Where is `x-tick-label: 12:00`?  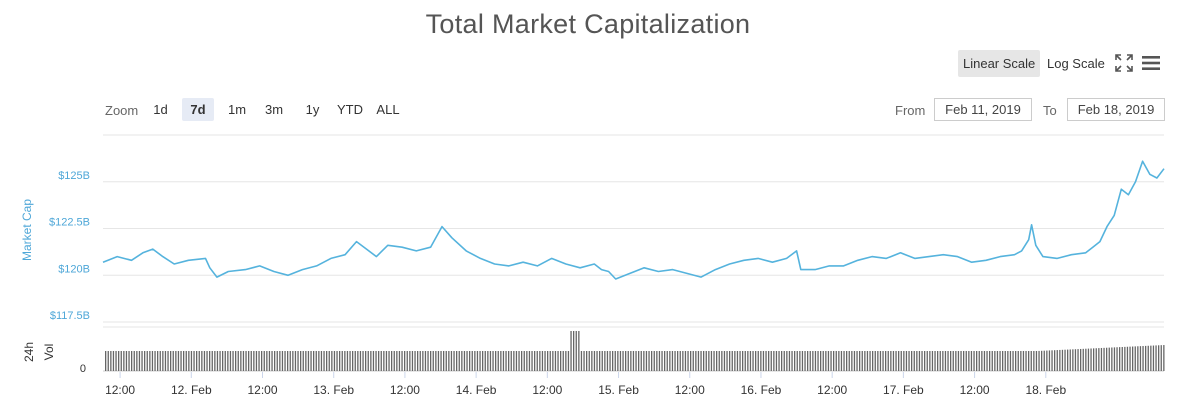 x-tick-label: 12:00 is located at coordinates (832, 390).